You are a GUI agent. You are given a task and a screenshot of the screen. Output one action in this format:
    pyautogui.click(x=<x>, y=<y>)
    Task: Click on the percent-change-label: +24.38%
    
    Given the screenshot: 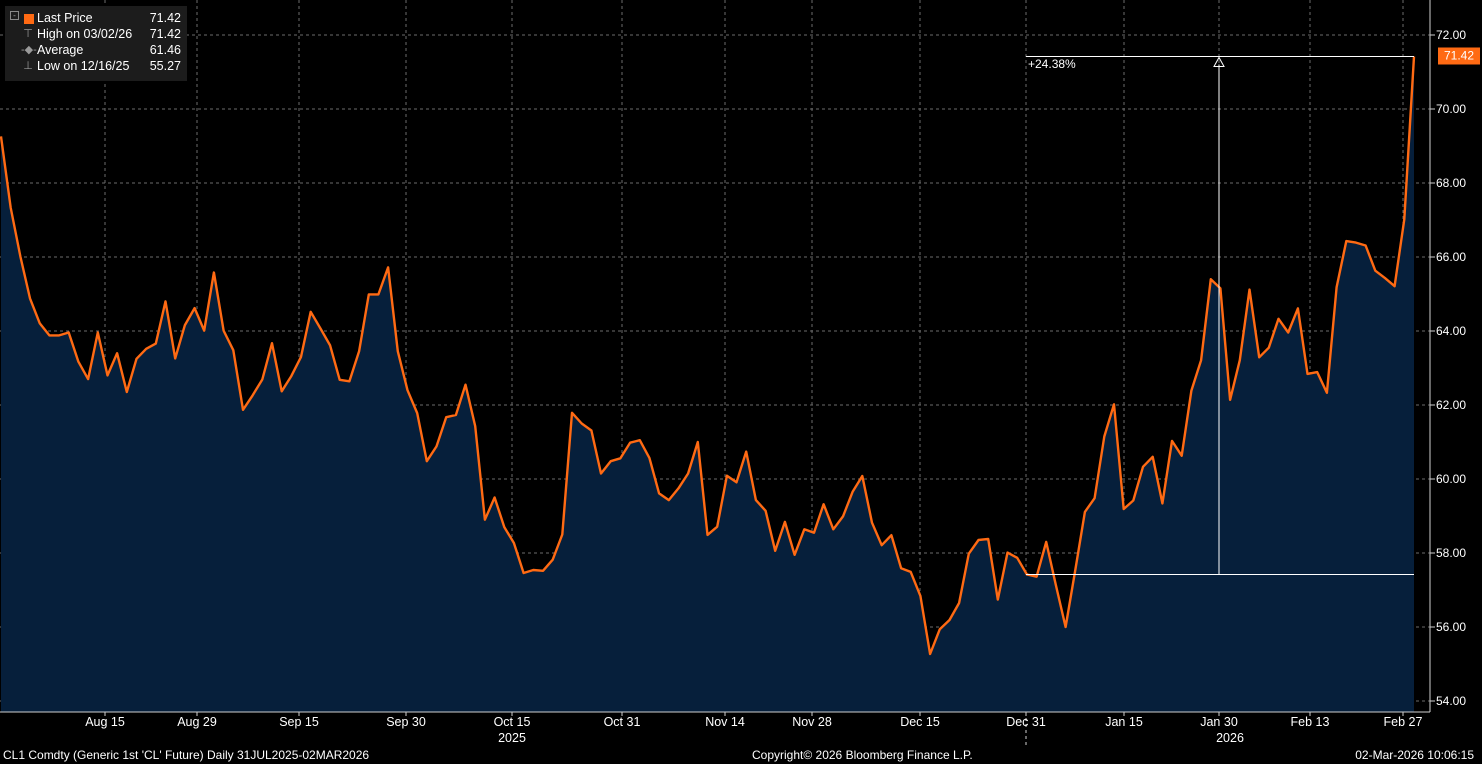 What is the action you would take?
    pyautogui.click(x=1052, y=64)
    